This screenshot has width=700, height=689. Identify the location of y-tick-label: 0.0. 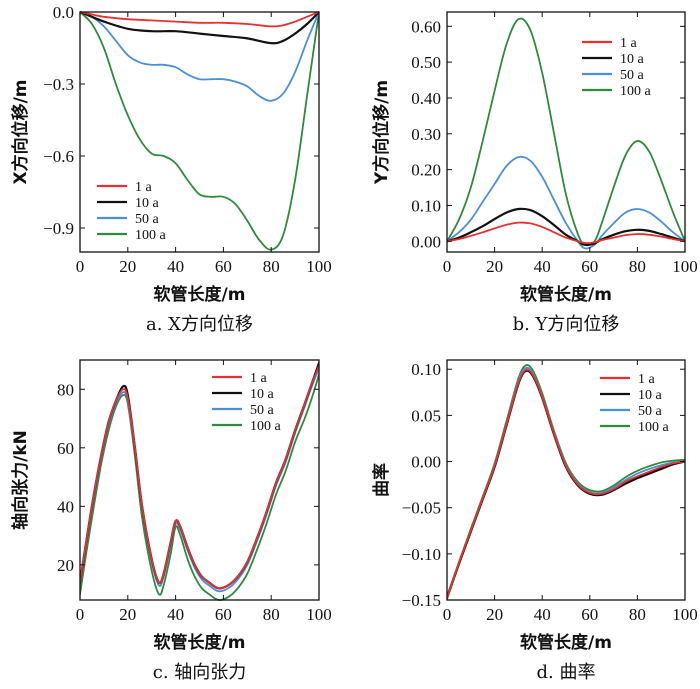
(63, 12).